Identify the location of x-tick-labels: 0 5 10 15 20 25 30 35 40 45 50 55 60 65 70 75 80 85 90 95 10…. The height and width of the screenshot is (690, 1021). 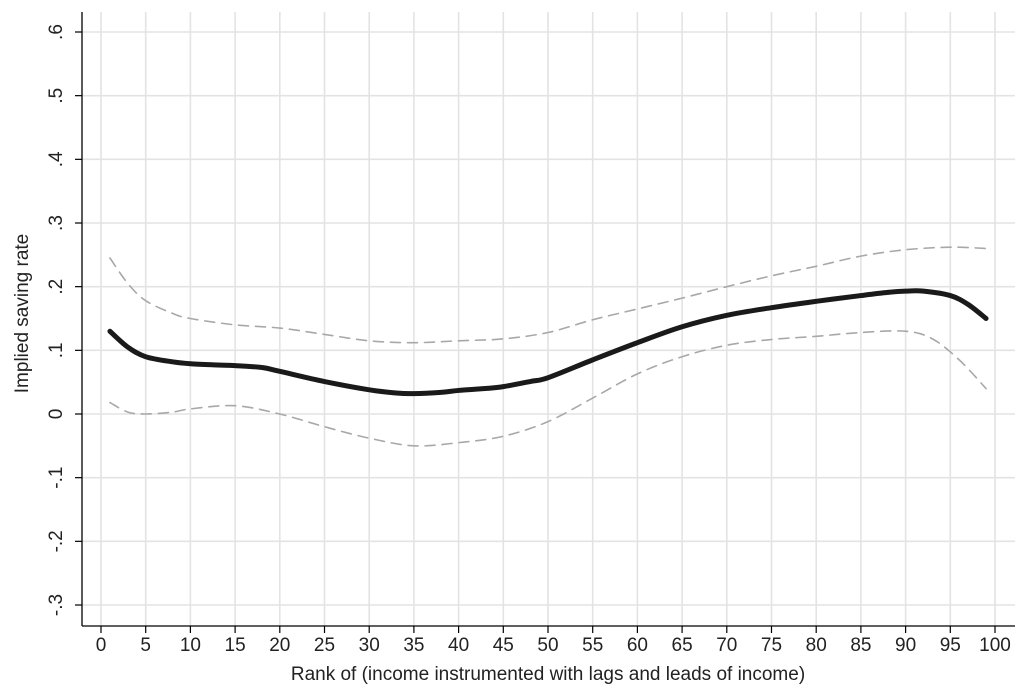
(553, 645).